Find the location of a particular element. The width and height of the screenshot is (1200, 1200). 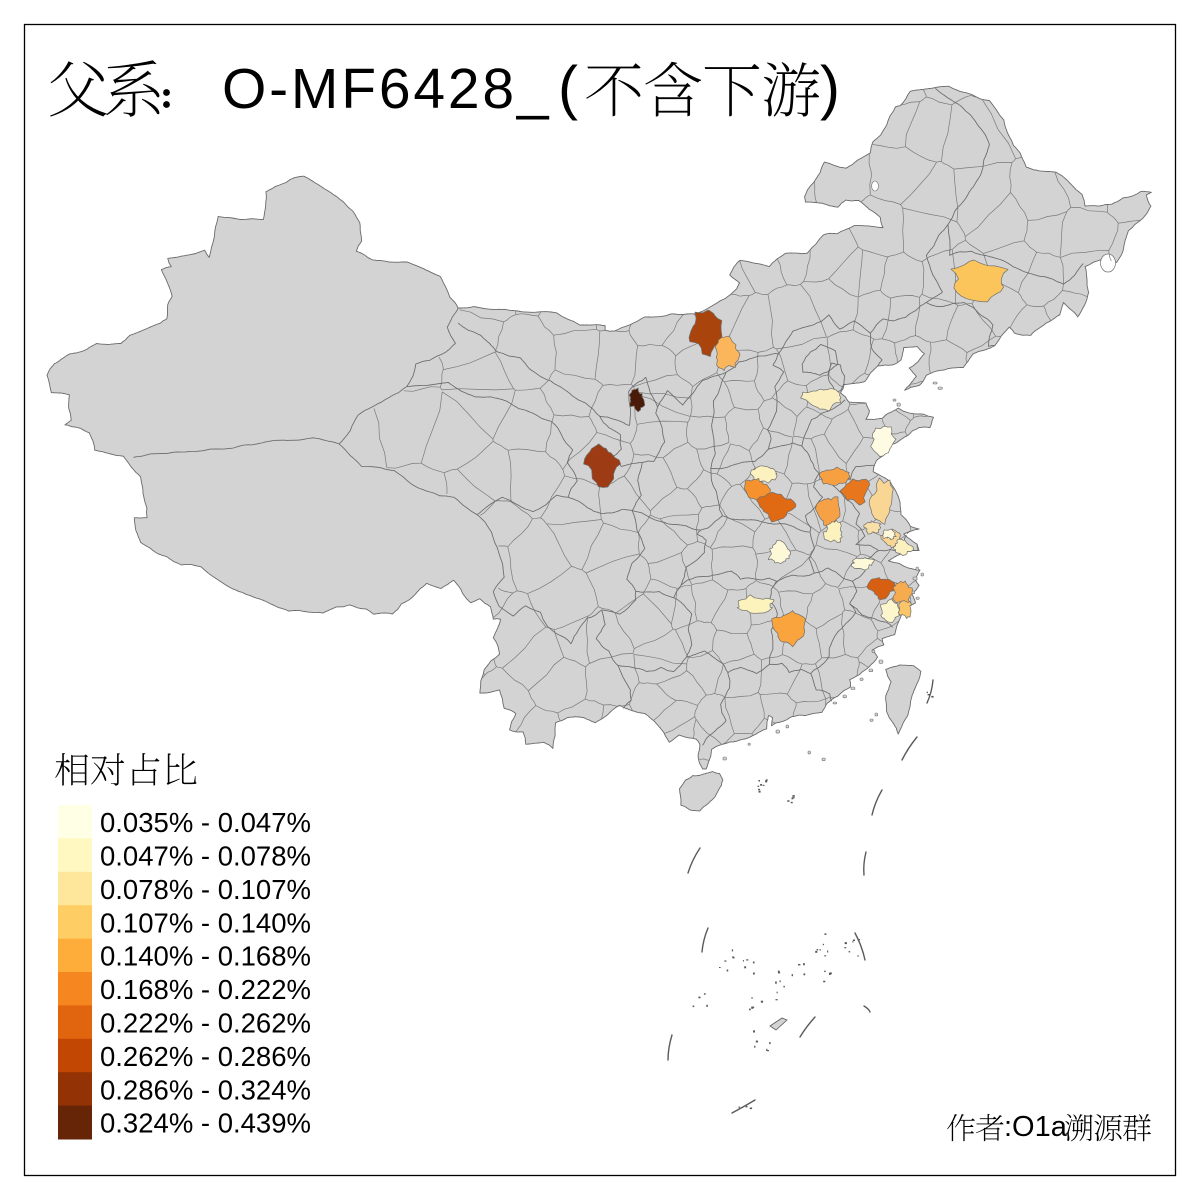

svg-text: :O1a is located at coordinates (1036, 1127).